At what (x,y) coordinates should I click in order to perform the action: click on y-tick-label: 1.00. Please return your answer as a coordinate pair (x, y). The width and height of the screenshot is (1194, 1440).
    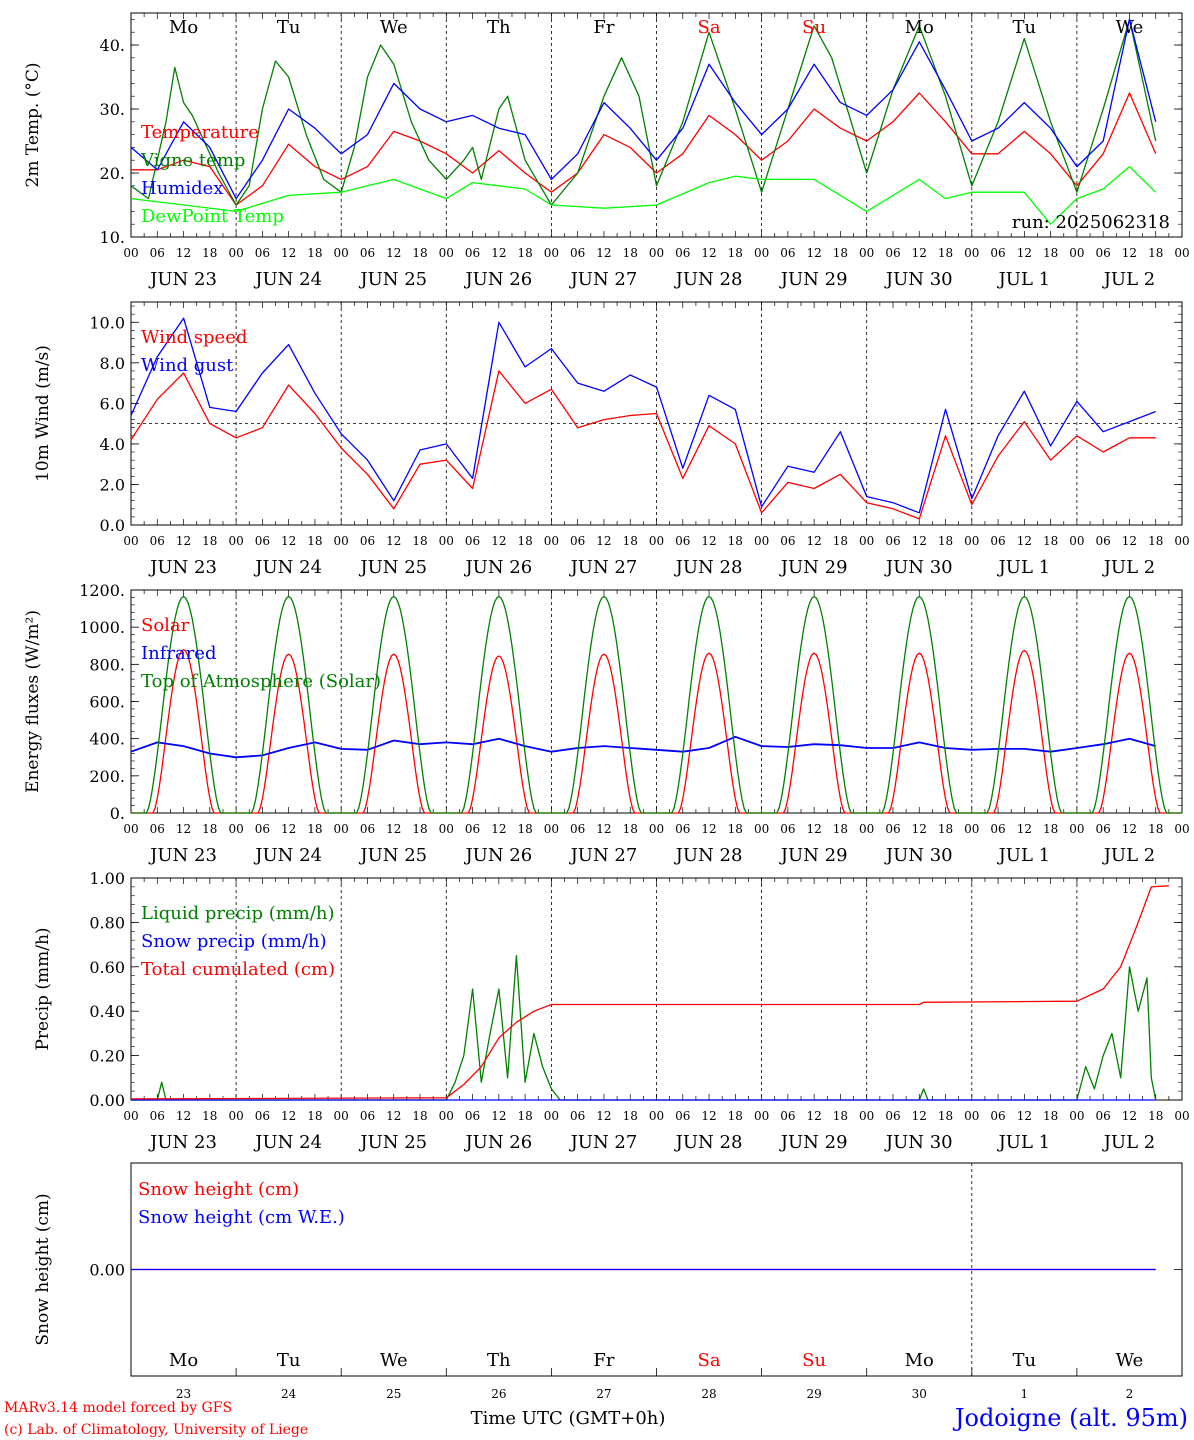
    Looking at the image, I should click on (107, 878).